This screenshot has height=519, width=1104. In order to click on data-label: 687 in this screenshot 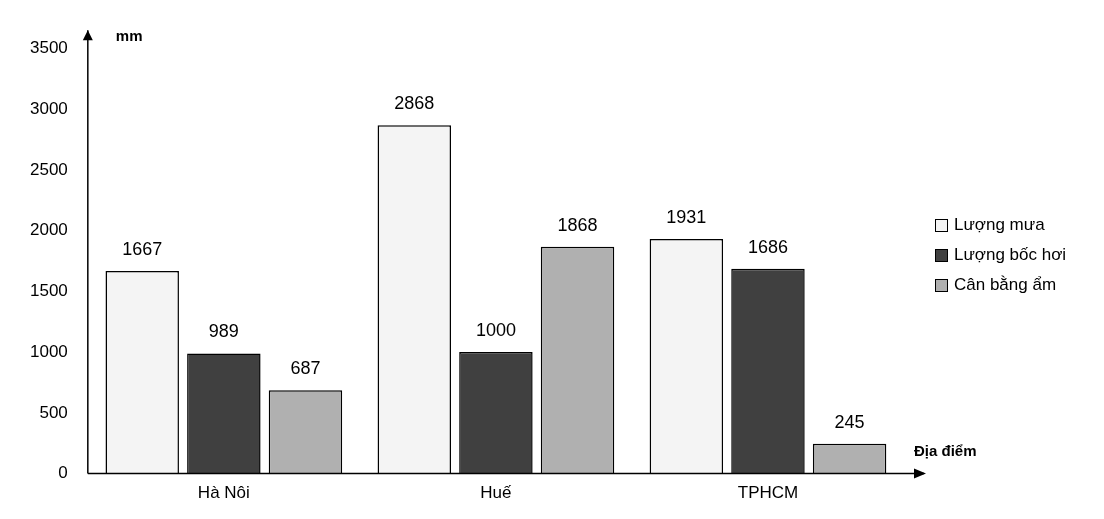, I will do `click(305, 368)`.